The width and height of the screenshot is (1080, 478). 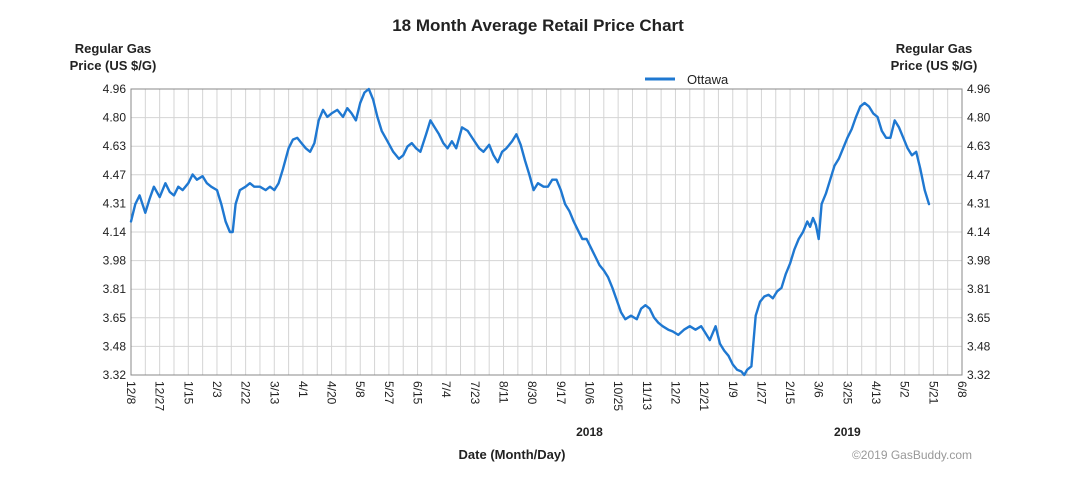 What do you see at coordinates (733, 389) in the screenshot?
I see `x-tick-label: 1/9` at bounding box center [733, 389].